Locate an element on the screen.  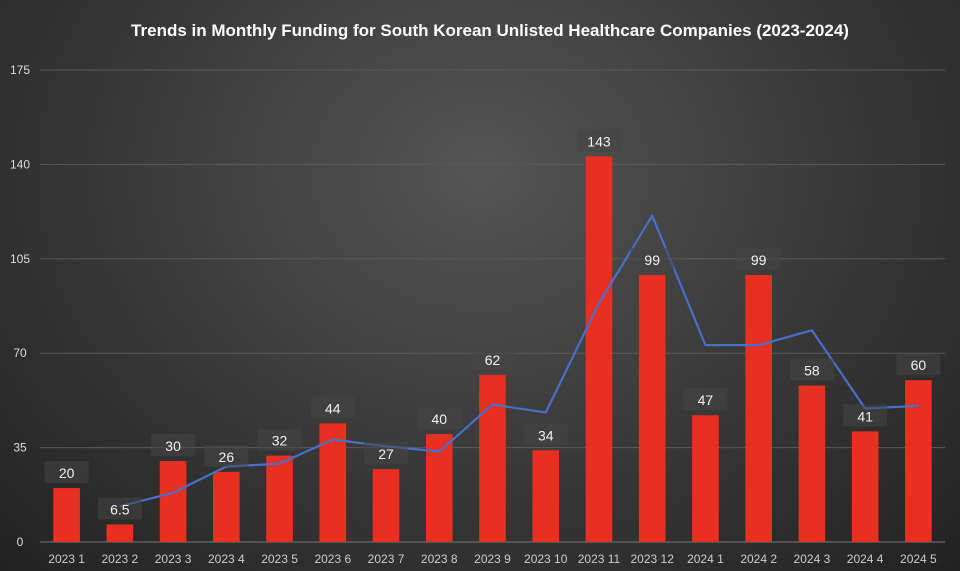
x-tick-label: 2024 3 is located at coordinates (812, 559).